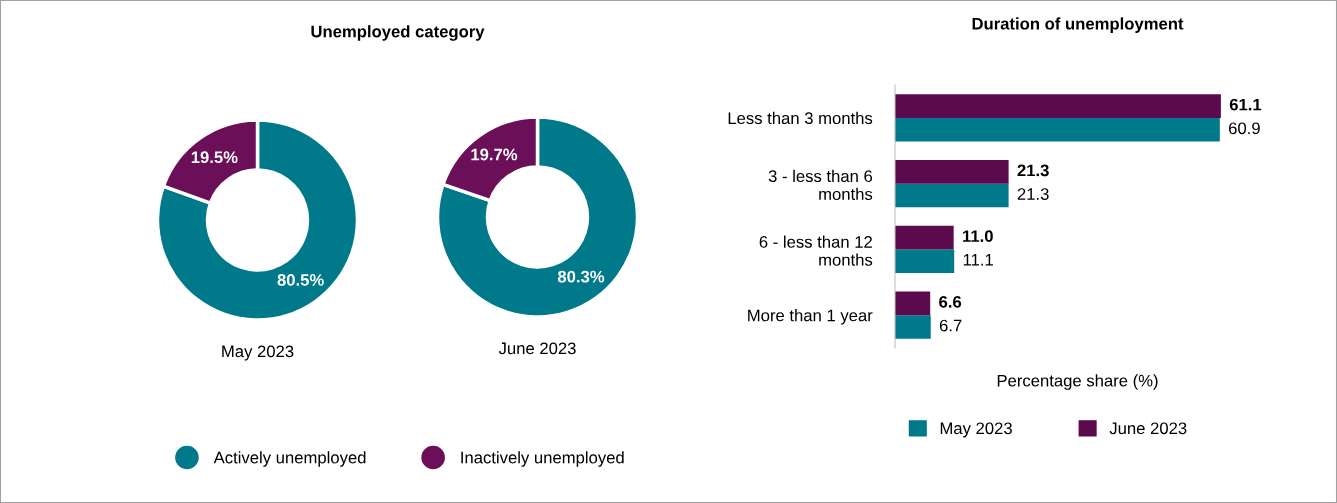 This screenshot has width=1337, height=503. What do you see at coordinates (581, 276) in the screenshot?
I see `data-label: 80.3%` at bounding box center [581, 276].